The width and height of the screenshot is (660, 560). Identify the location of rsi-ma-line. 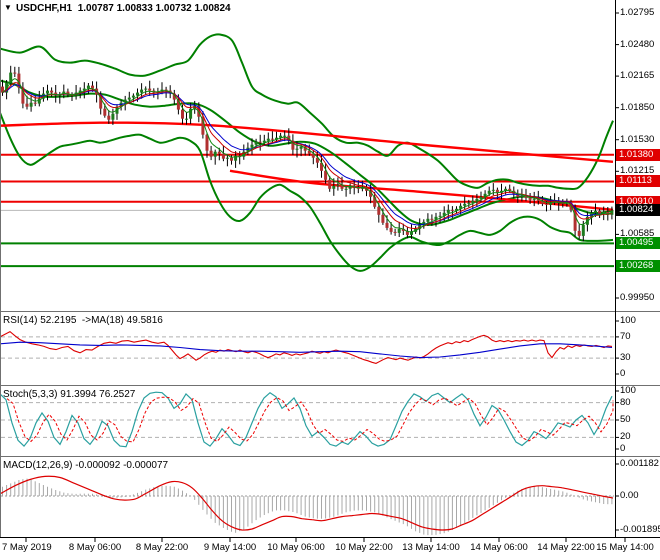
(306, 350).